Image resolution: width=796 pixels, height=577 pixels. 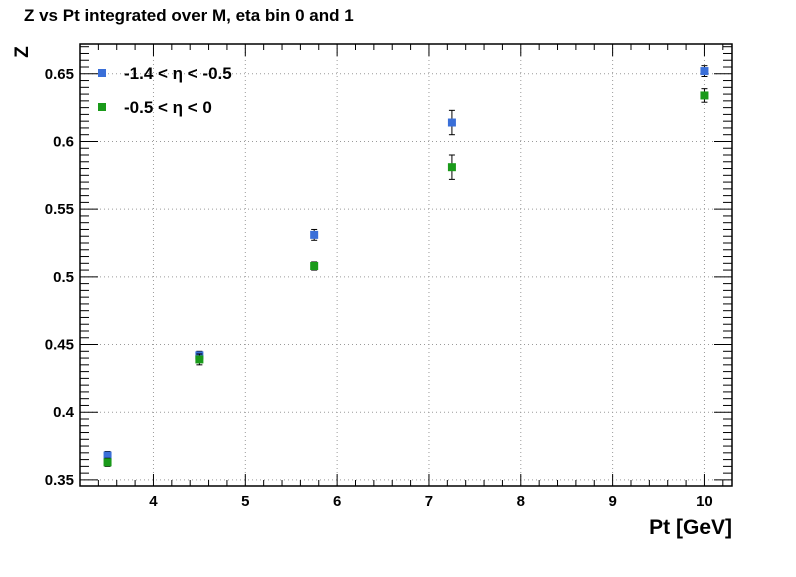 What do you see at coordinates (704, 501) in the screenshot?
I see `x-tick-label: 10` at bounding box center [704, 501].